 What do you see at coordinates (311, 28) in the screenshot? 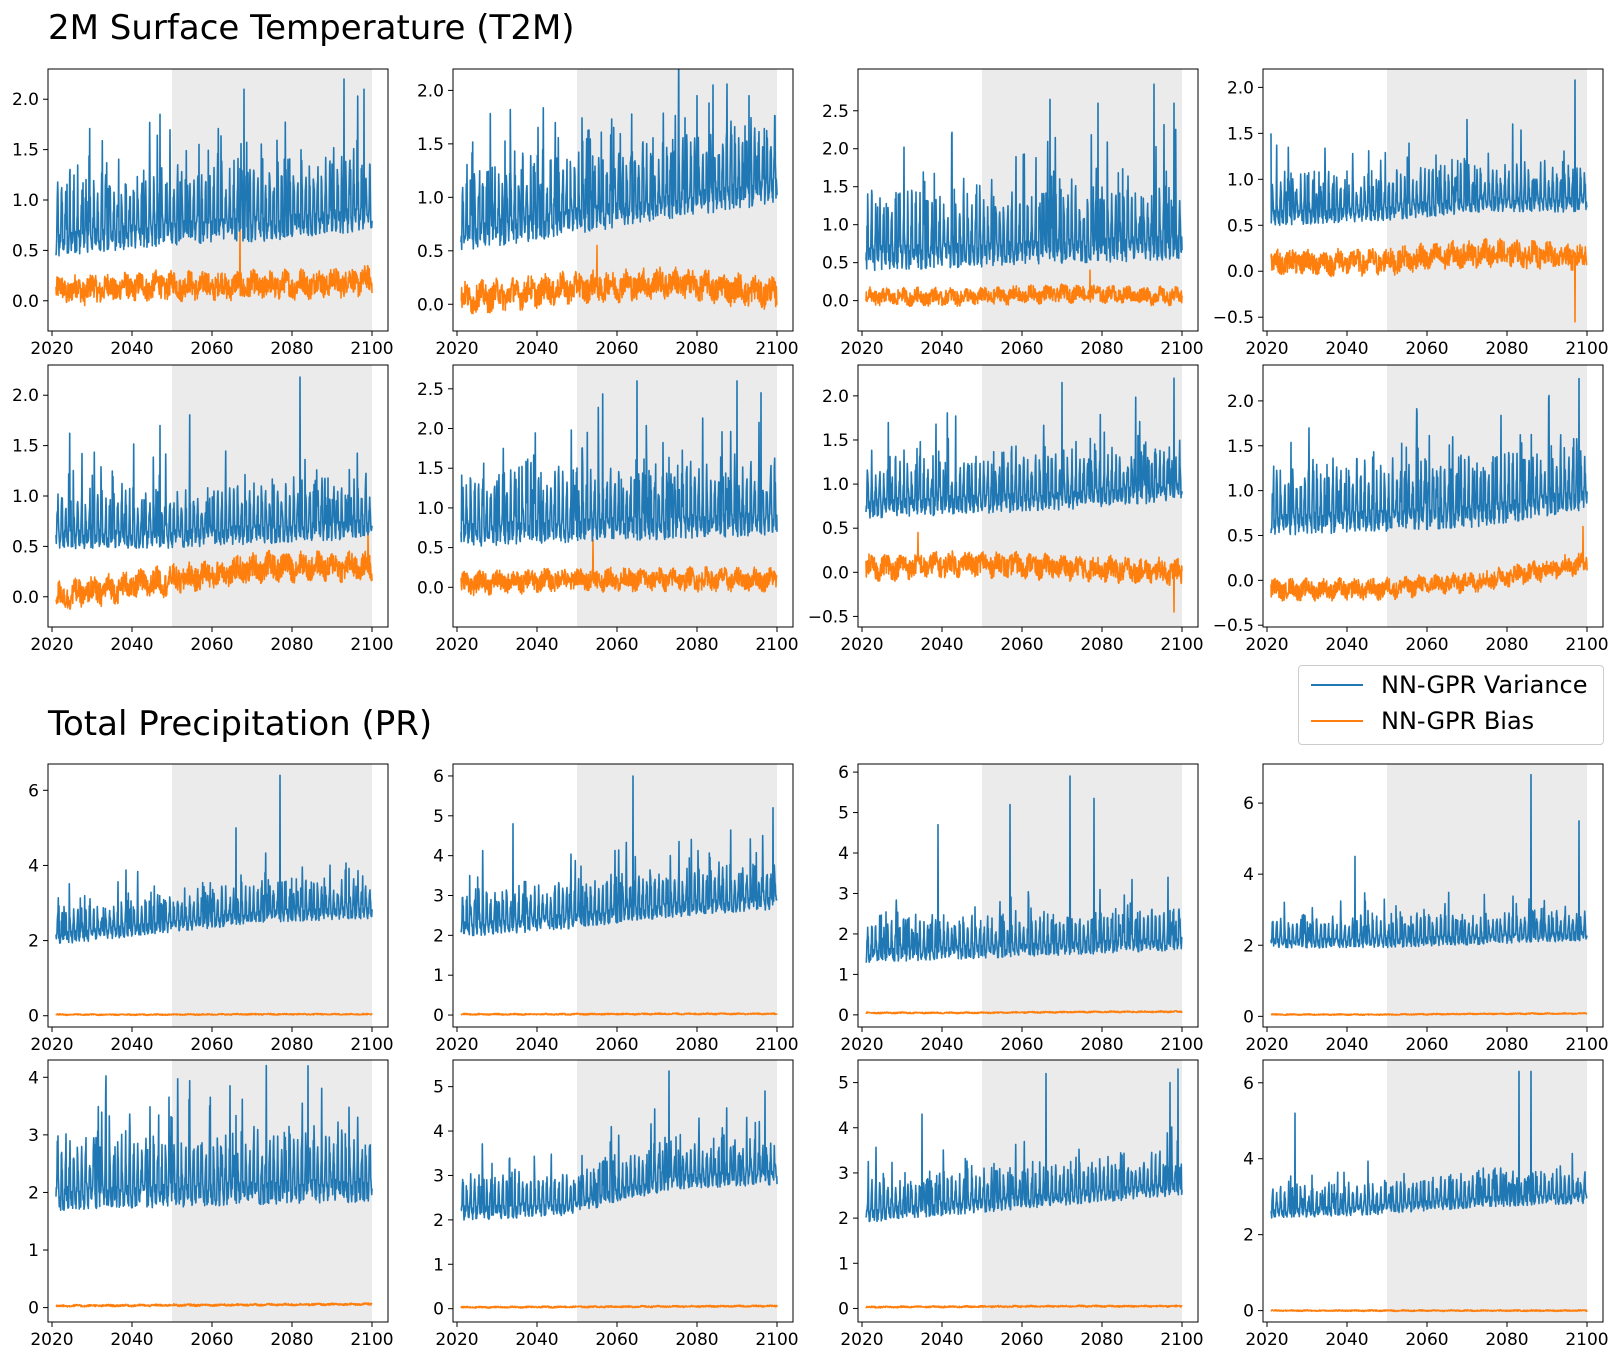
I see `section-title-t2m: 2M Surface Temperature (T2M)` at bounding box center [311, 28].